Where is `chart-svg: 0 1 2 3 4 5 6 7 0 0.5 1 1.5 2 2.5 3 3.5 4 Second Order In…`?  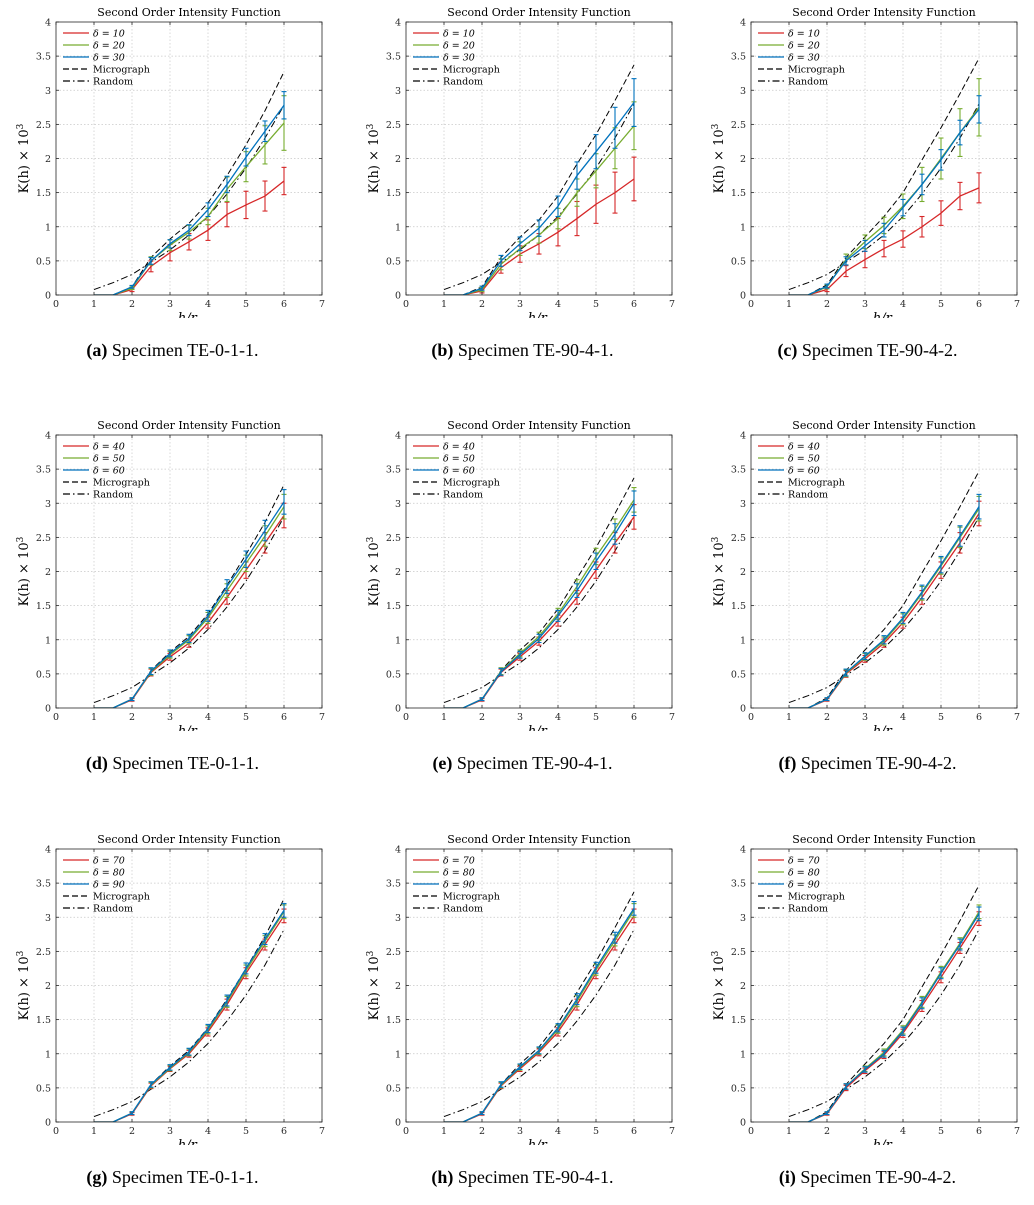 chart-svg: 0 1 2 3 4 5 6 7 0 0.5 1 1.5 2 2.5 3 3.5 4 Second Order In… is located at coordinates (865, 162).